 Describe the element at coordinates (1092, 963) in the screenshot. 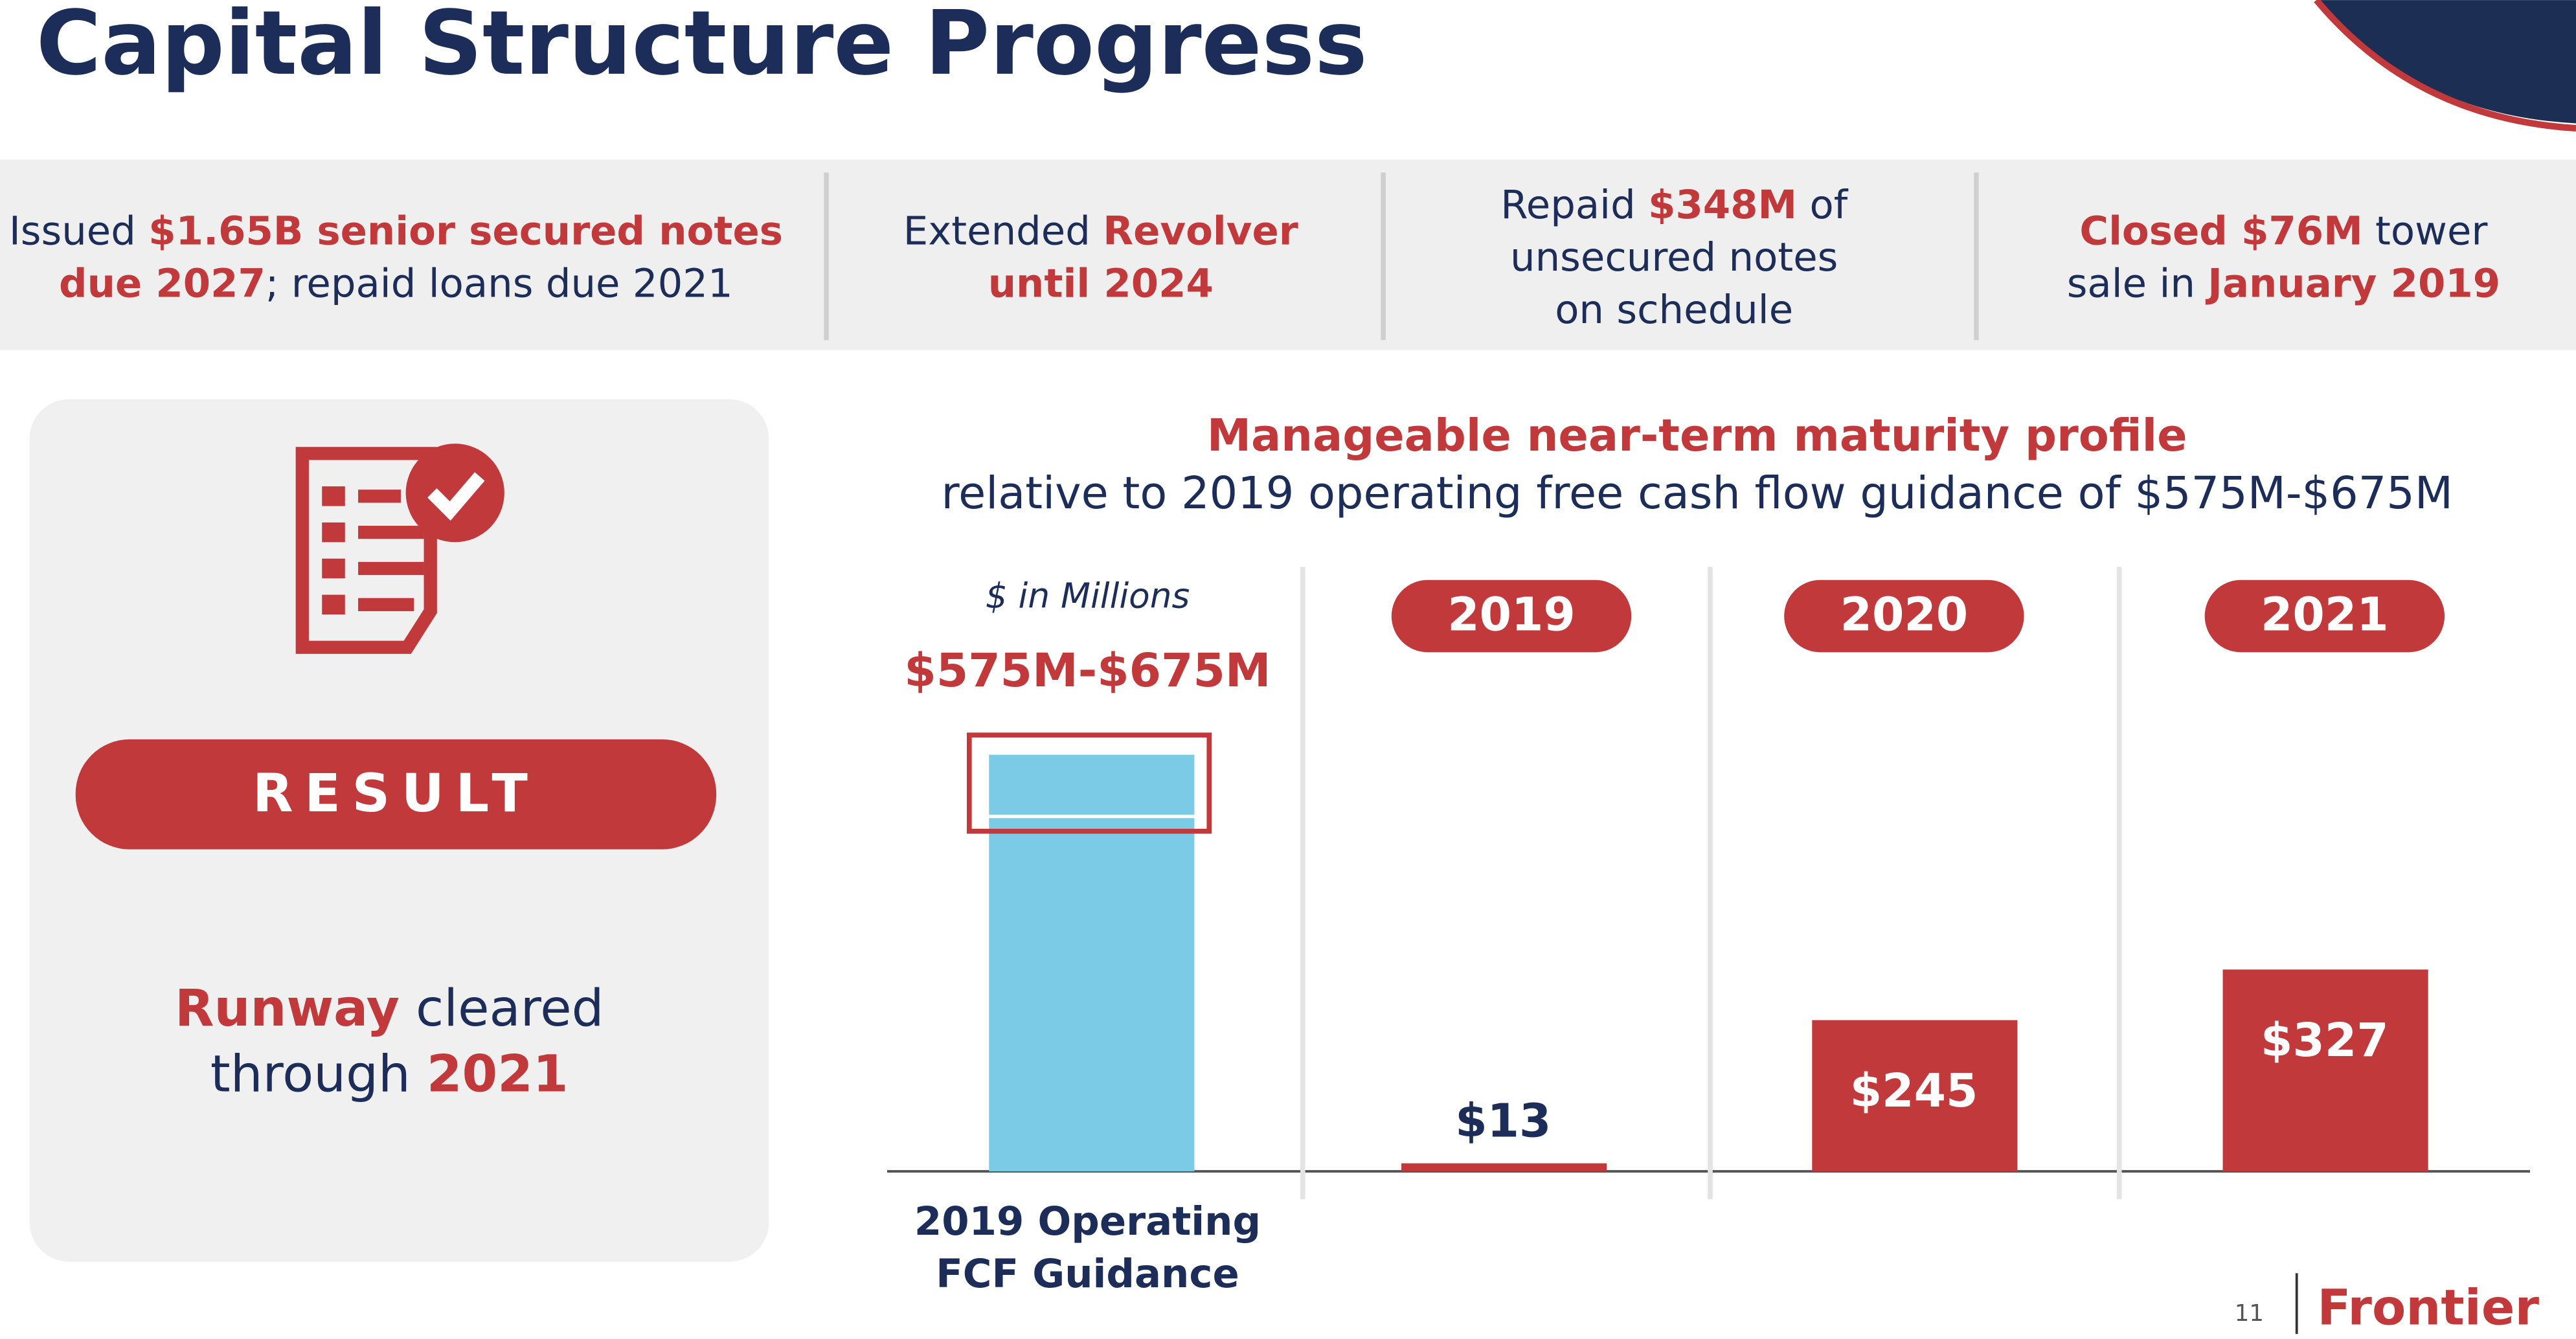

I see `guidance-bar` at that location.